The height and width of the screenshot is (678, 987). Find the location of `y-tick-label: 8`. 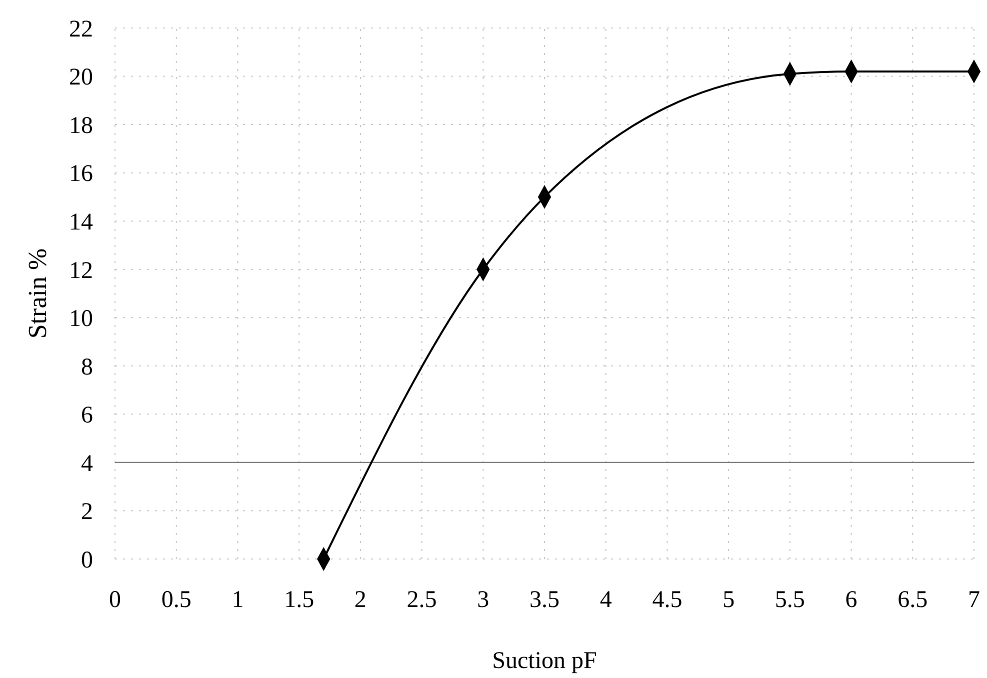

y-tick-label: 8 is located at coordinates (87, 367).